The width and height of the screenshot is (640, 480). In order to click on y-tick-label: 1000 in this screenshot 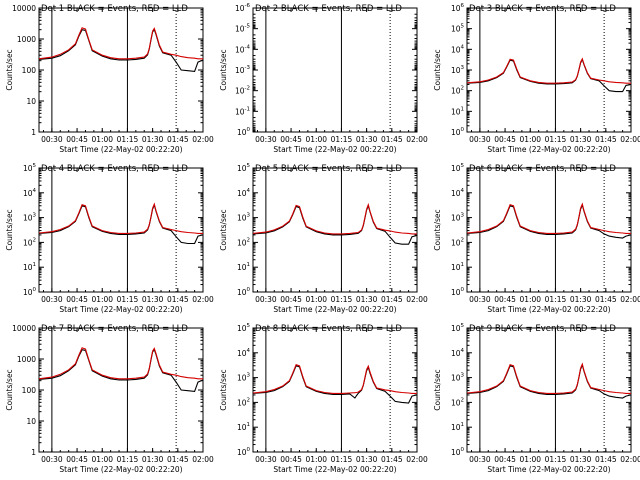, I will do `click(26, 359)`.